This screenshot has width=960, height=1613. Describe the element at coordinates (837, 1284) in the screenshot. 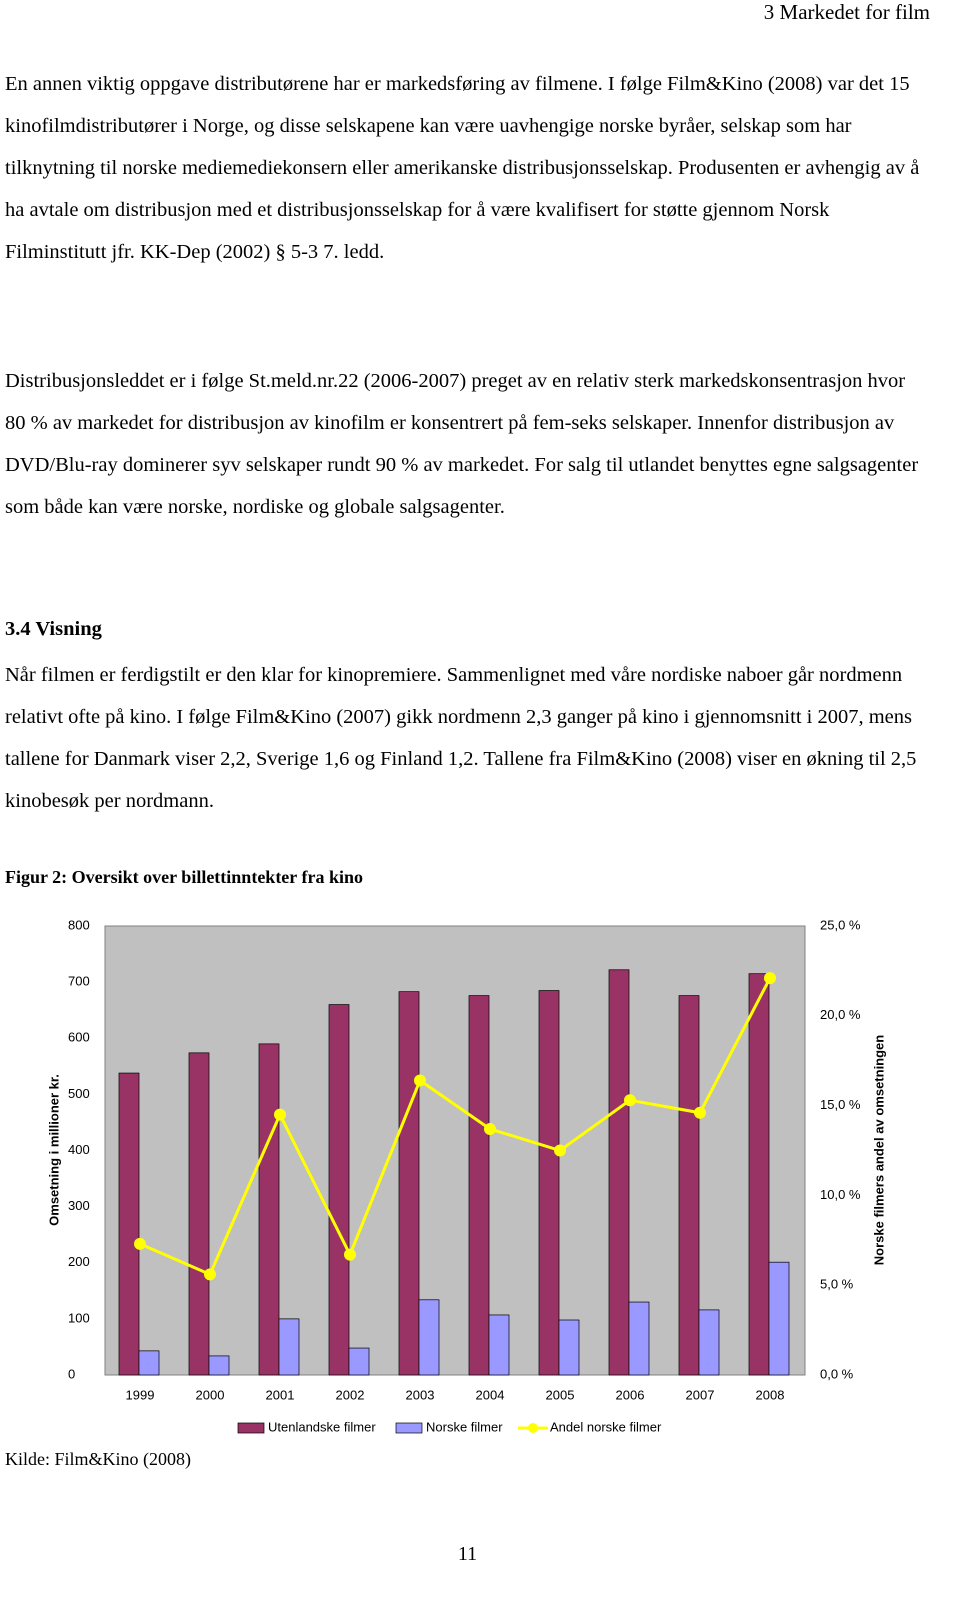

I see `y2-tick-label: 5,0 %` at that location.